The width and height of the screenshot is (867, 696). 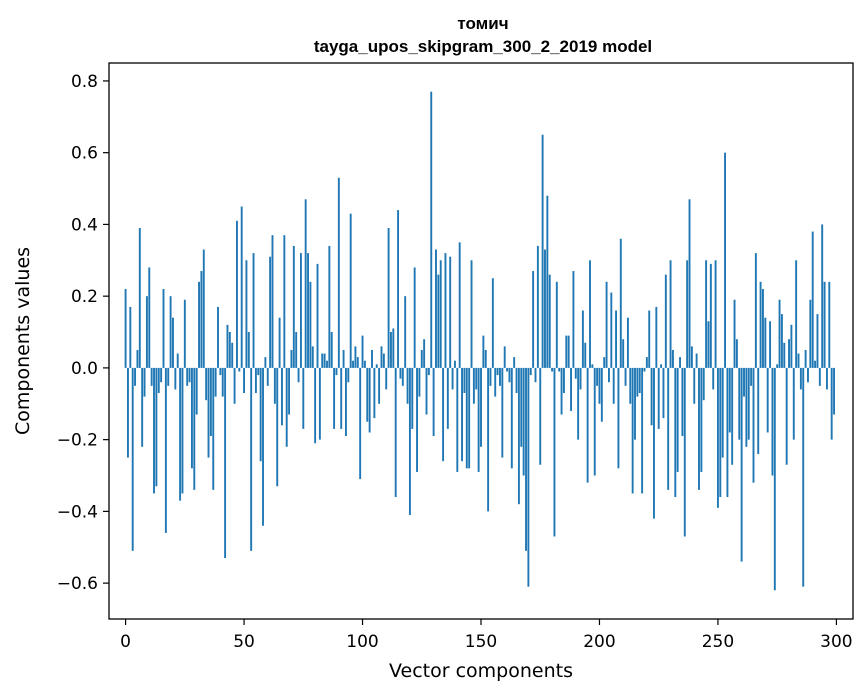 What do you see at coordinates (718, 642) in the screenshot?
I see `x-tick-label: 250` at bounding box center [718, 642].